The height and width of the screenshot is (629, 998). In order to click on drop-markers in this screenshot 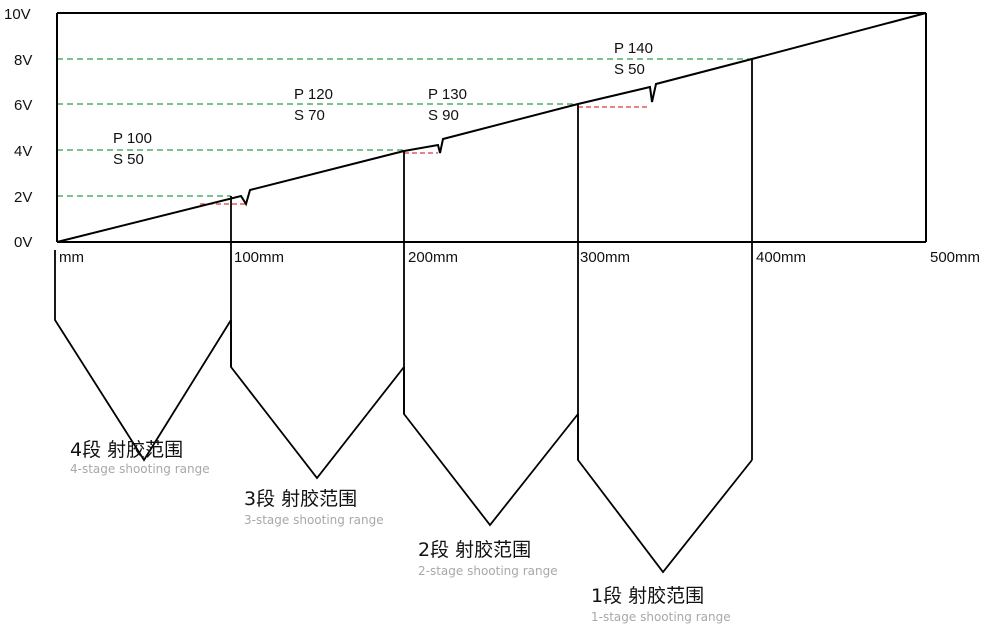, I will do `click(425, 155)`.